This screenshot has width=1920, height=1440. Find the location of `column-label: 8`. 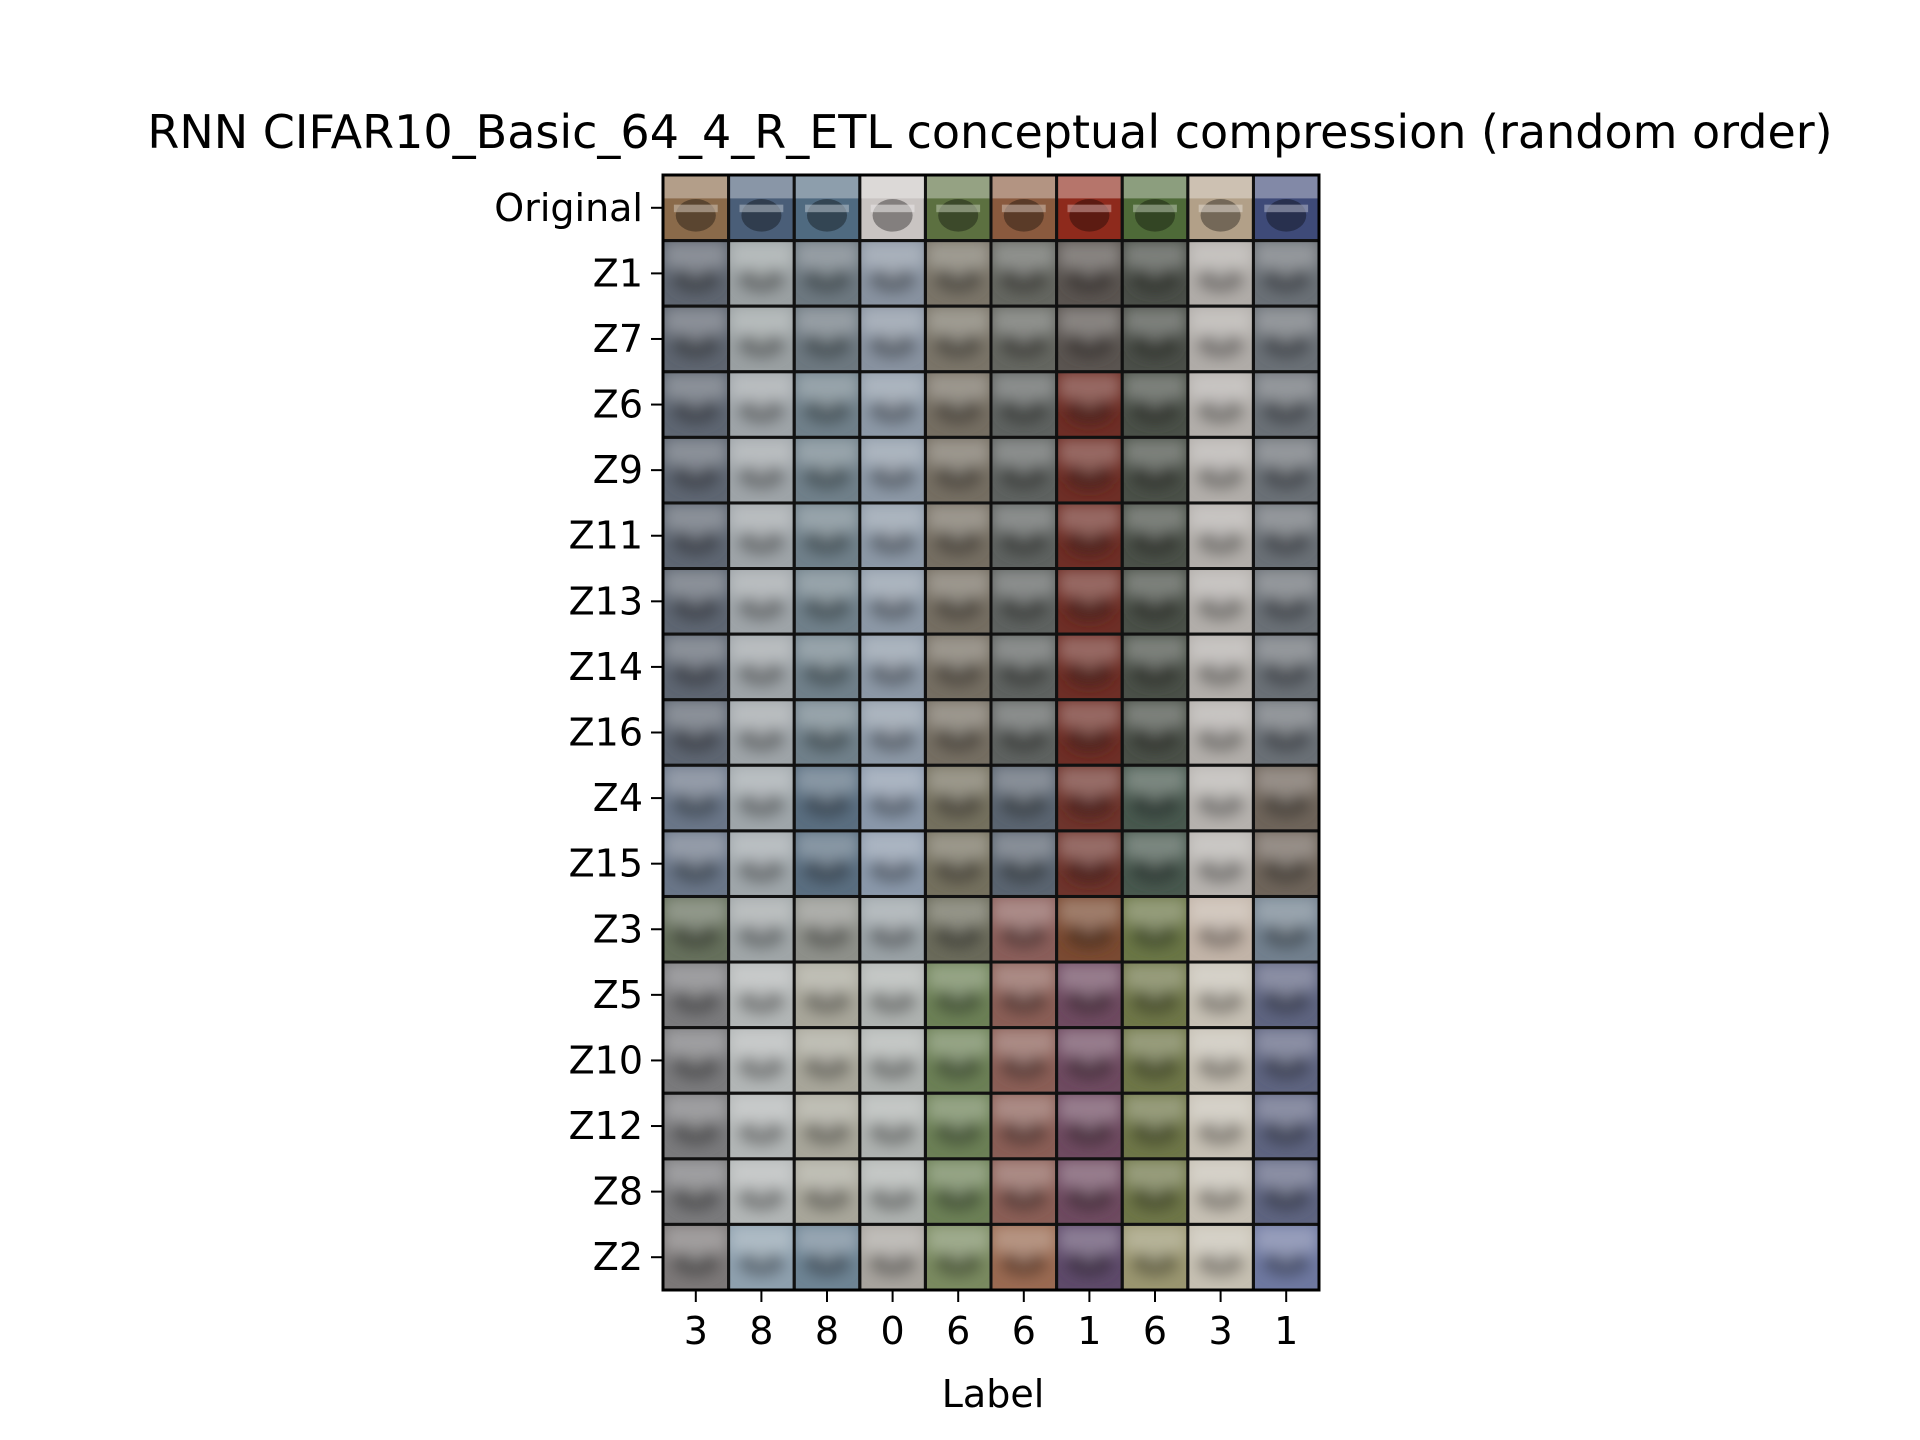

column-label: 8 is located at coordinates (761, 1331).